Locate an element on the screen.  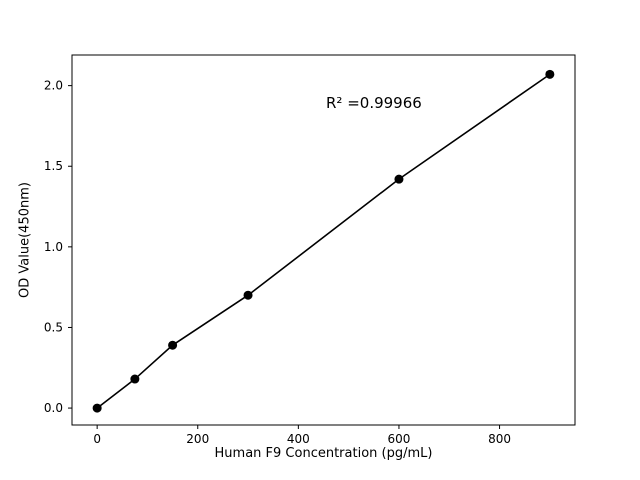
x-tick-label: 400 is located at coordinates (298, 439).